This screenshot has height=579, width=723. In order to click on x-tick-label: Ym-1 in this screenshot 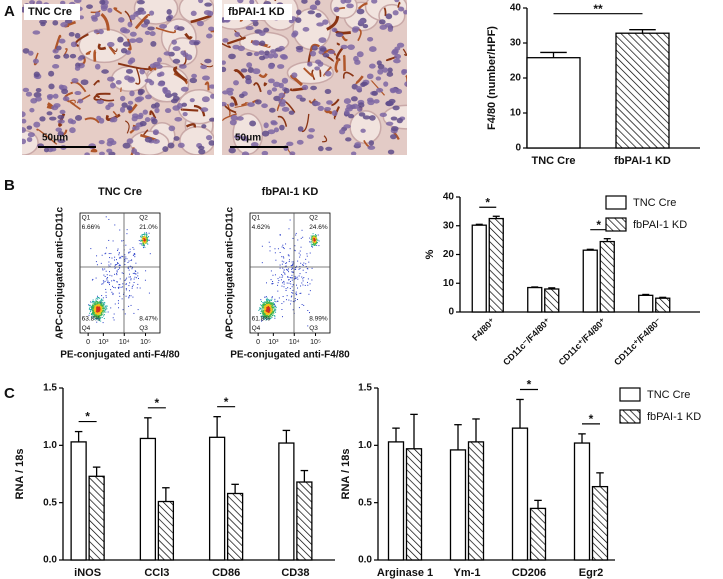, I will do `click(467, 573)`.